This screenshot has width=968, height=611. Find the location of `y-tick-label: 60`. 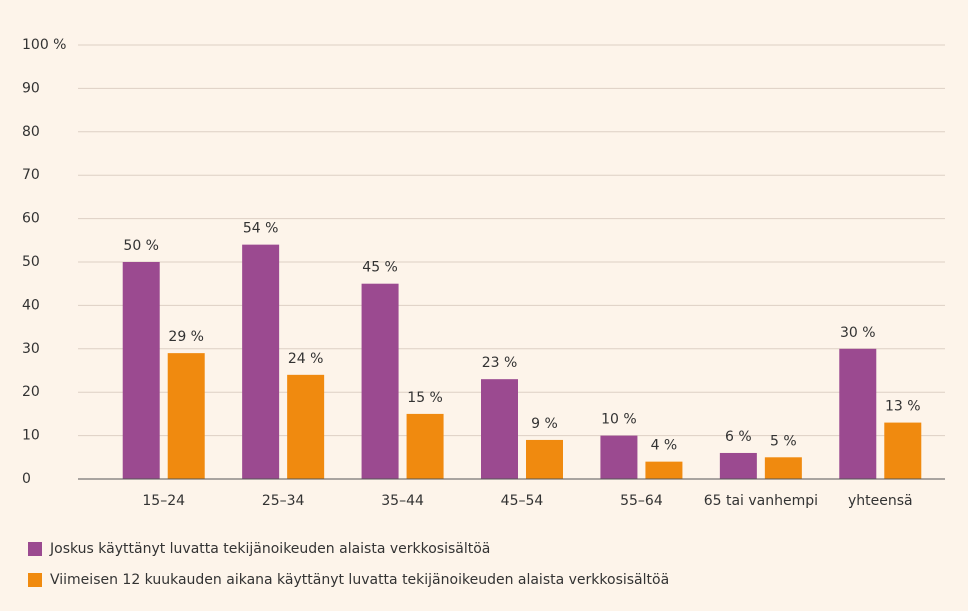

y-tick-label: 60 is located at coordinates (31, 219).